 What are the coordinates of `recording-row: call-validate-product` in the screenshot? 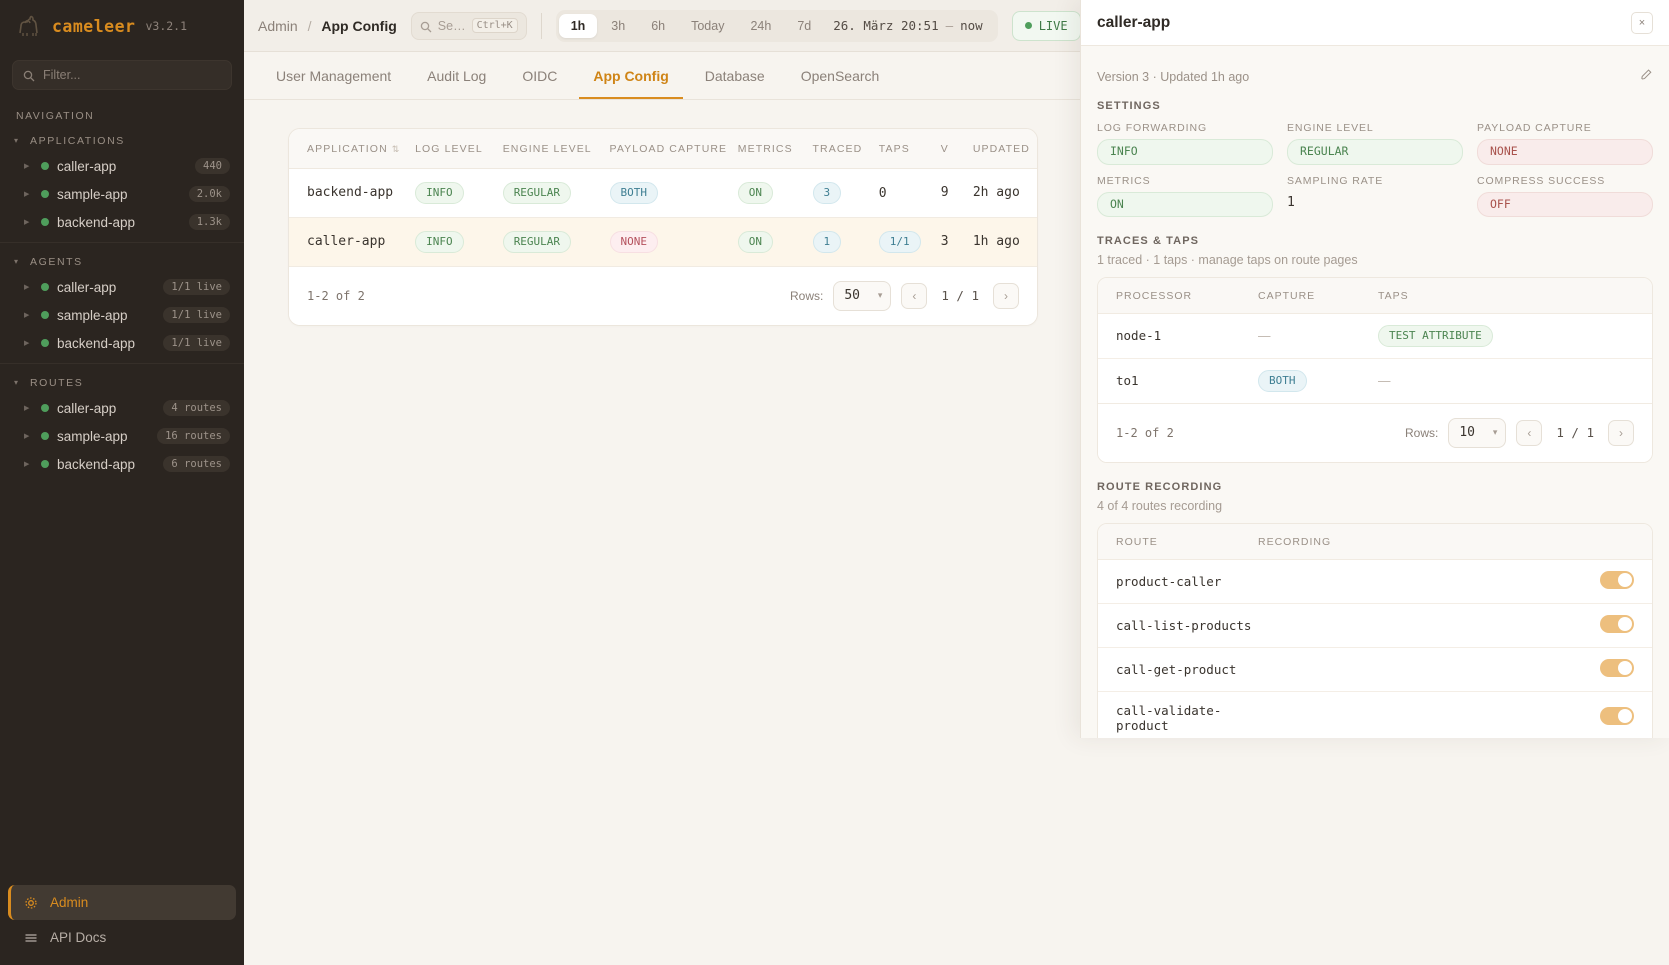 It's located at (1375, 714).